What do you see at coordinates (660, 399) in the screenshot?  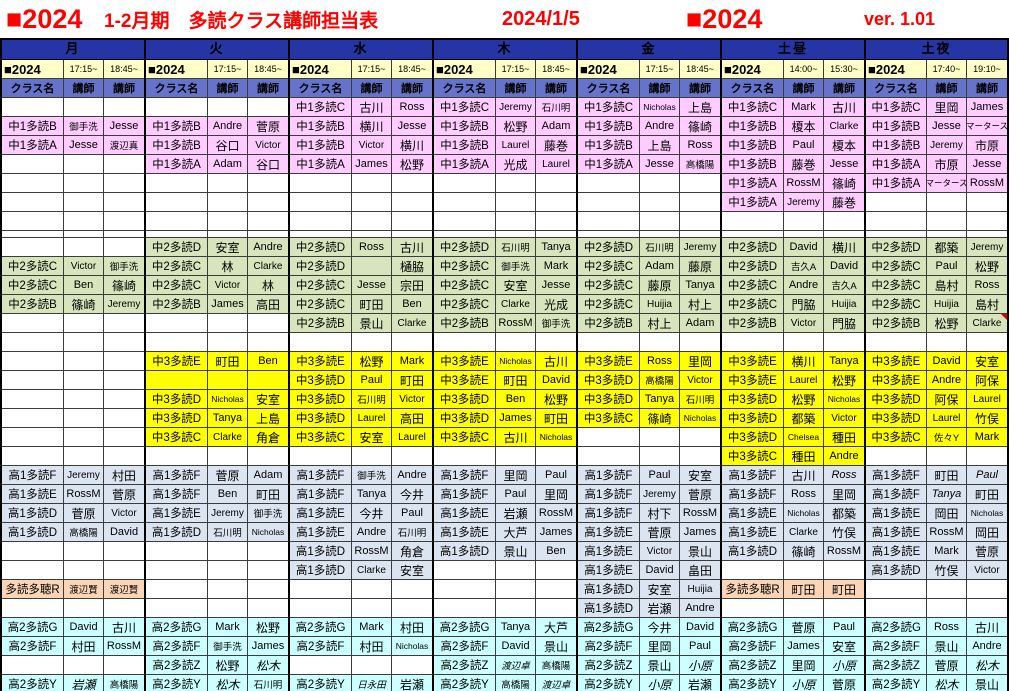 I see `teacher-cell: Tanya` at bounding box center [660, 399].